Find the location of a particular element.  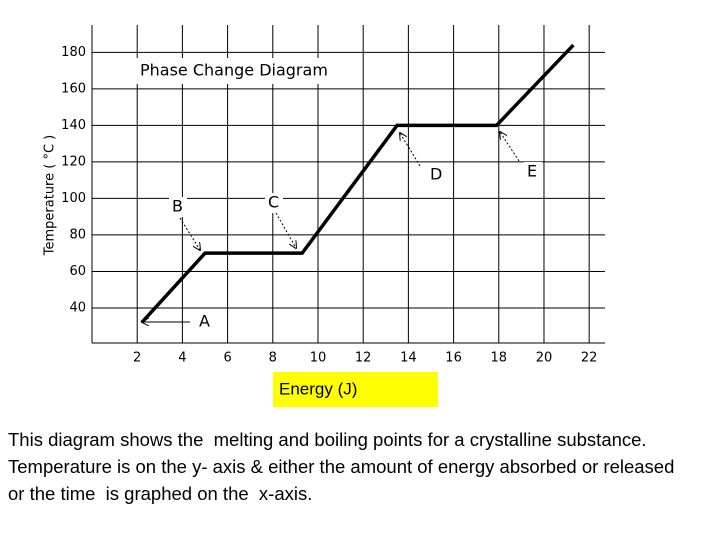

x-tick-label: 4 is located at coordinates (182, 358).